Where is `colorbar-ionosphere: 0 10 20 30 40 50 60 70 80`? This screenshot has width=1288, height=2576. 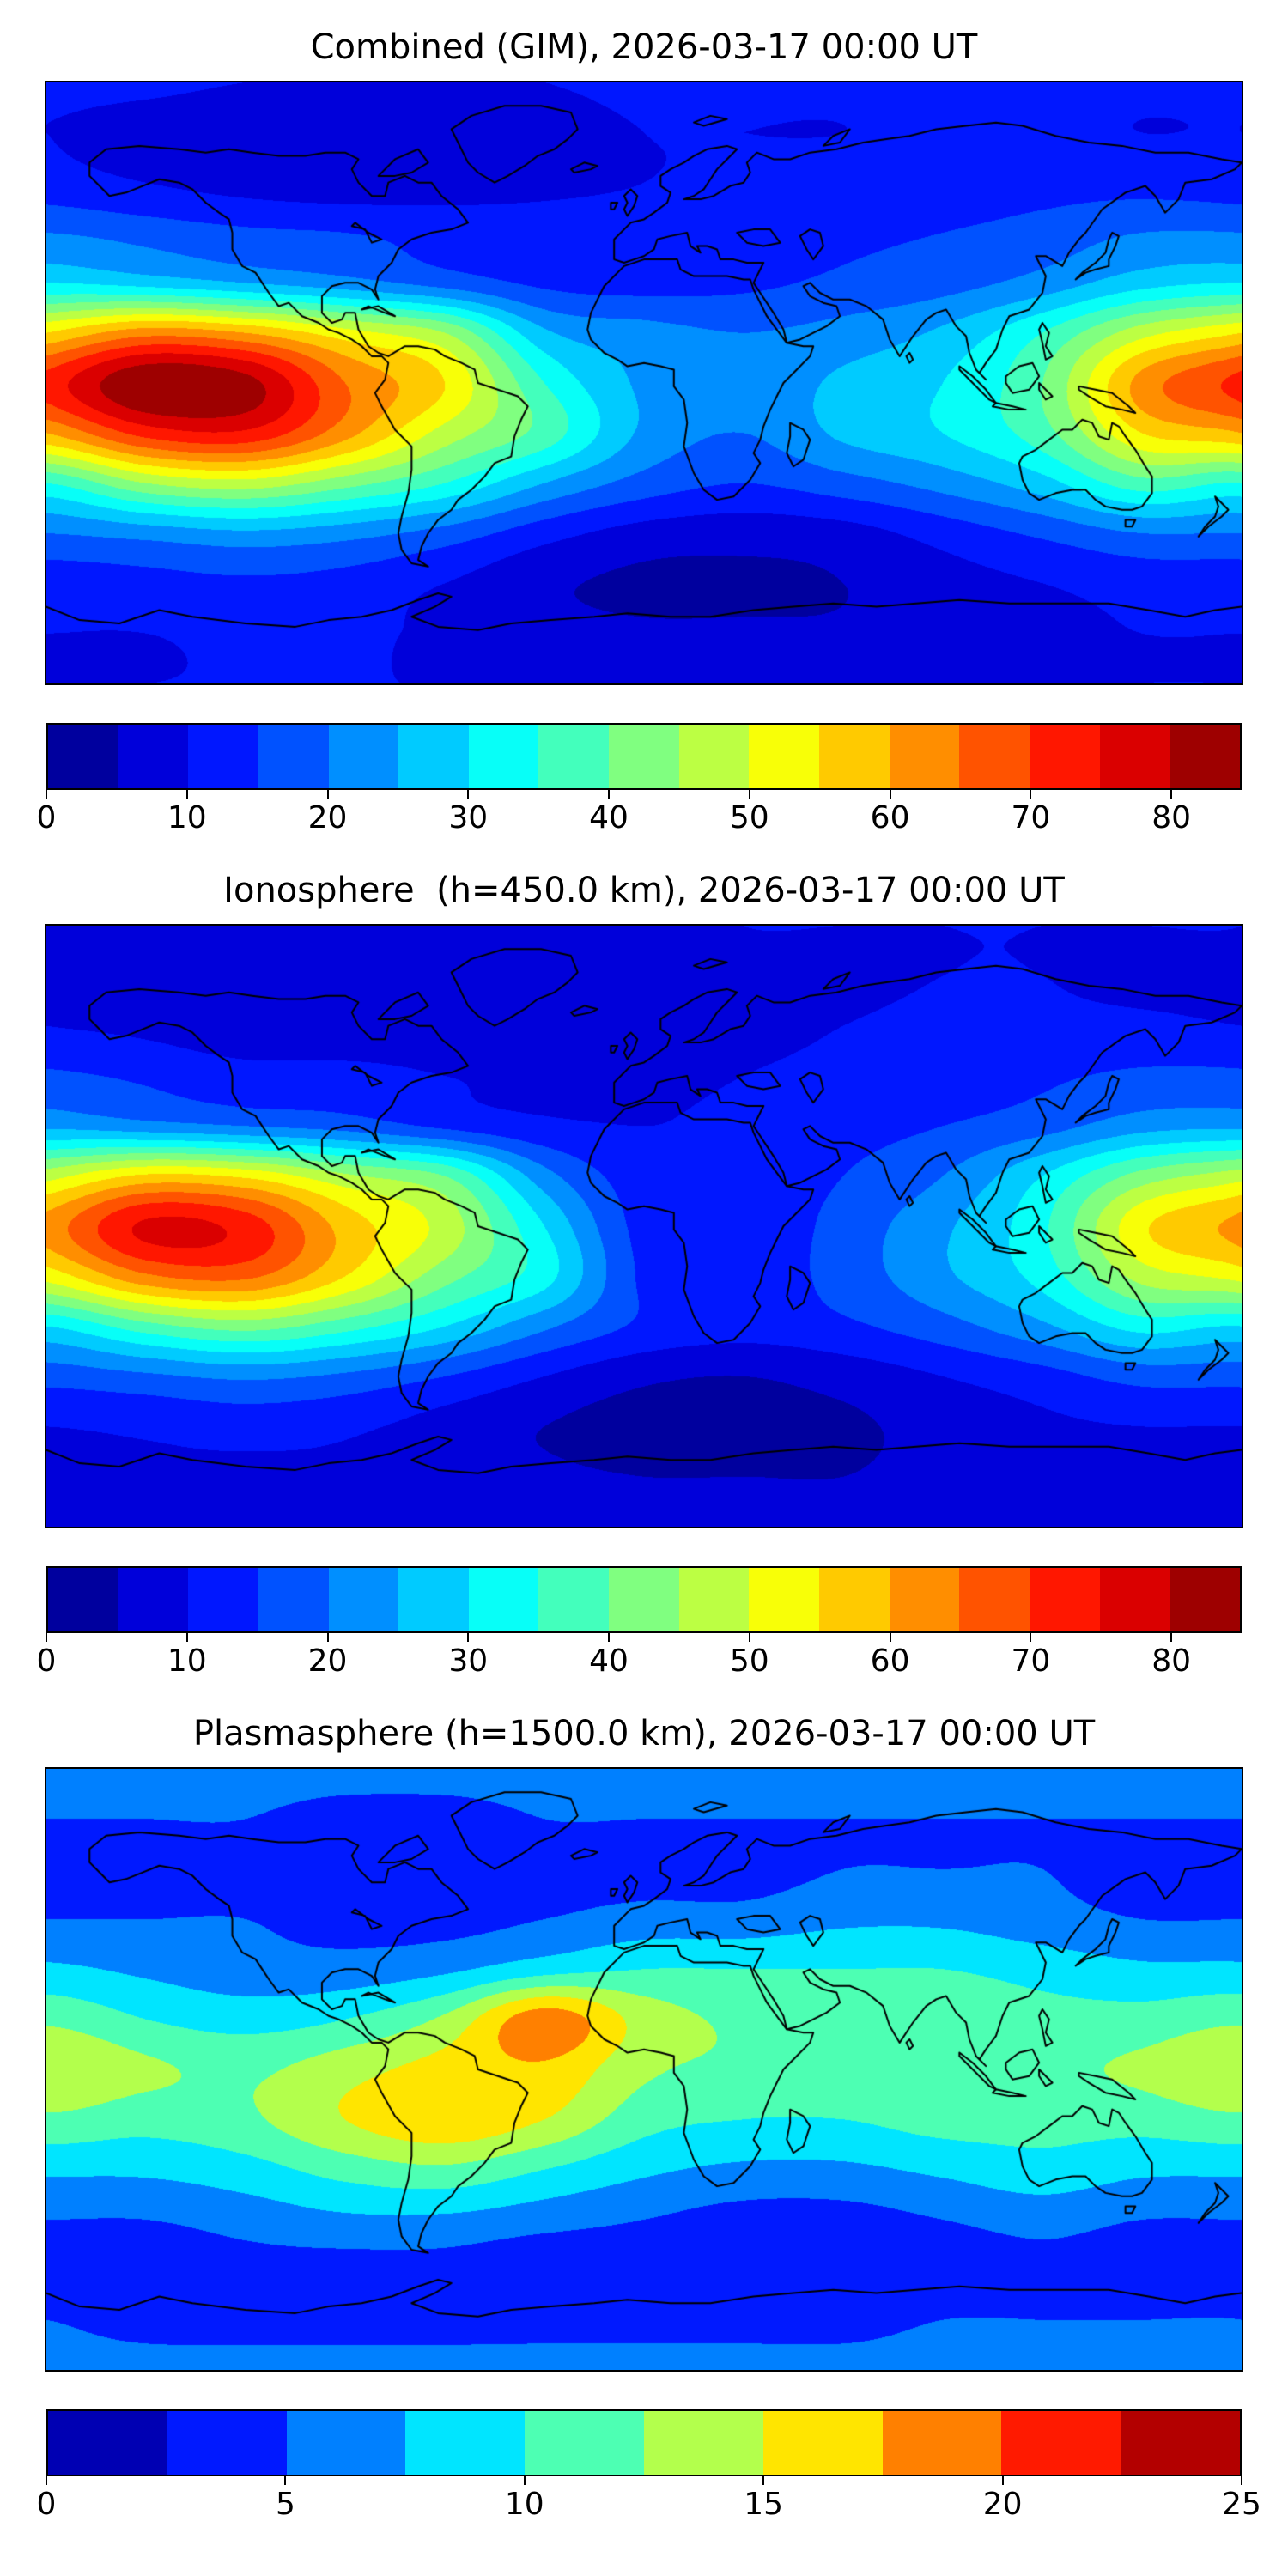
colorbar-ionosphere: 0 10 20 30 40 50 60 70 80 is located at coordinates (640, 1624).